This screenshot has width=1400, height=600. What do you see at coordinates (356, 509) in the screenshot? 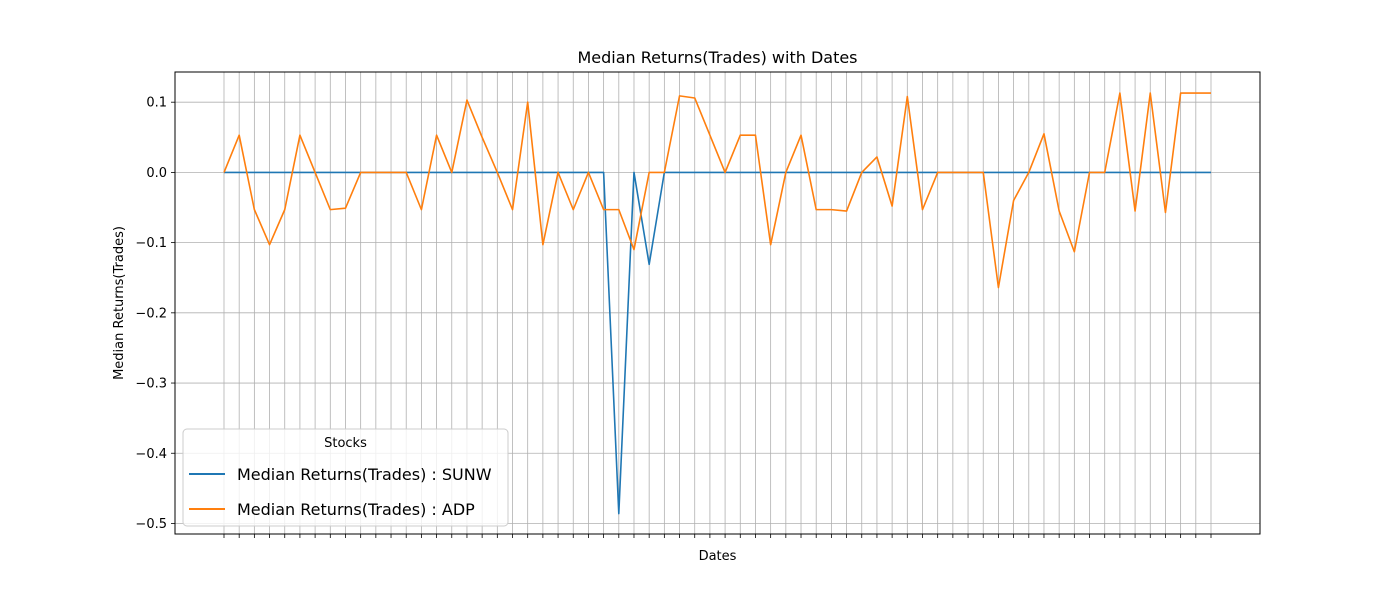
I see `legend-label-adp: Median Returns(Trades) : ADP` at bounding box center [356, 509].